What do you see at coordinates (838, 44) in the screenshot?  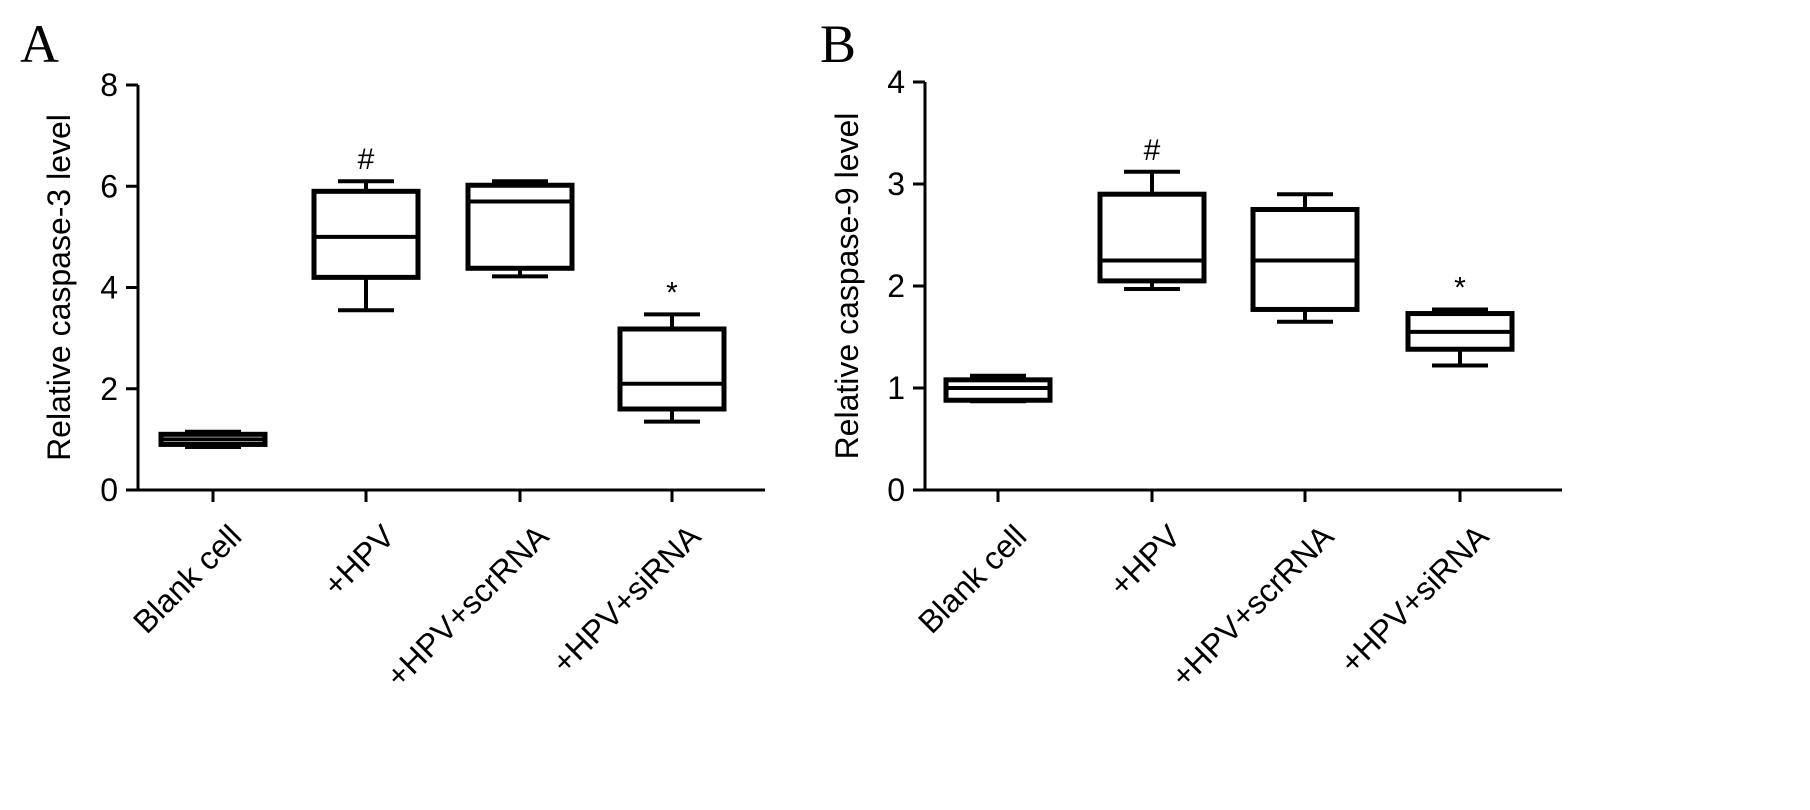 I see `panel-letter: B` at bounding box center [838, 44].